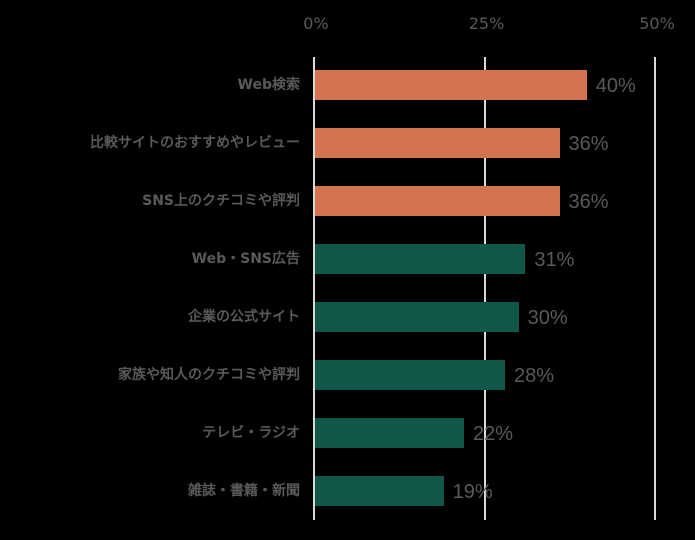 This screenshot has width=695, height=540. I want to click on bar-row: 家族や知人のクチコミや評判 28%, so click(347, 375).